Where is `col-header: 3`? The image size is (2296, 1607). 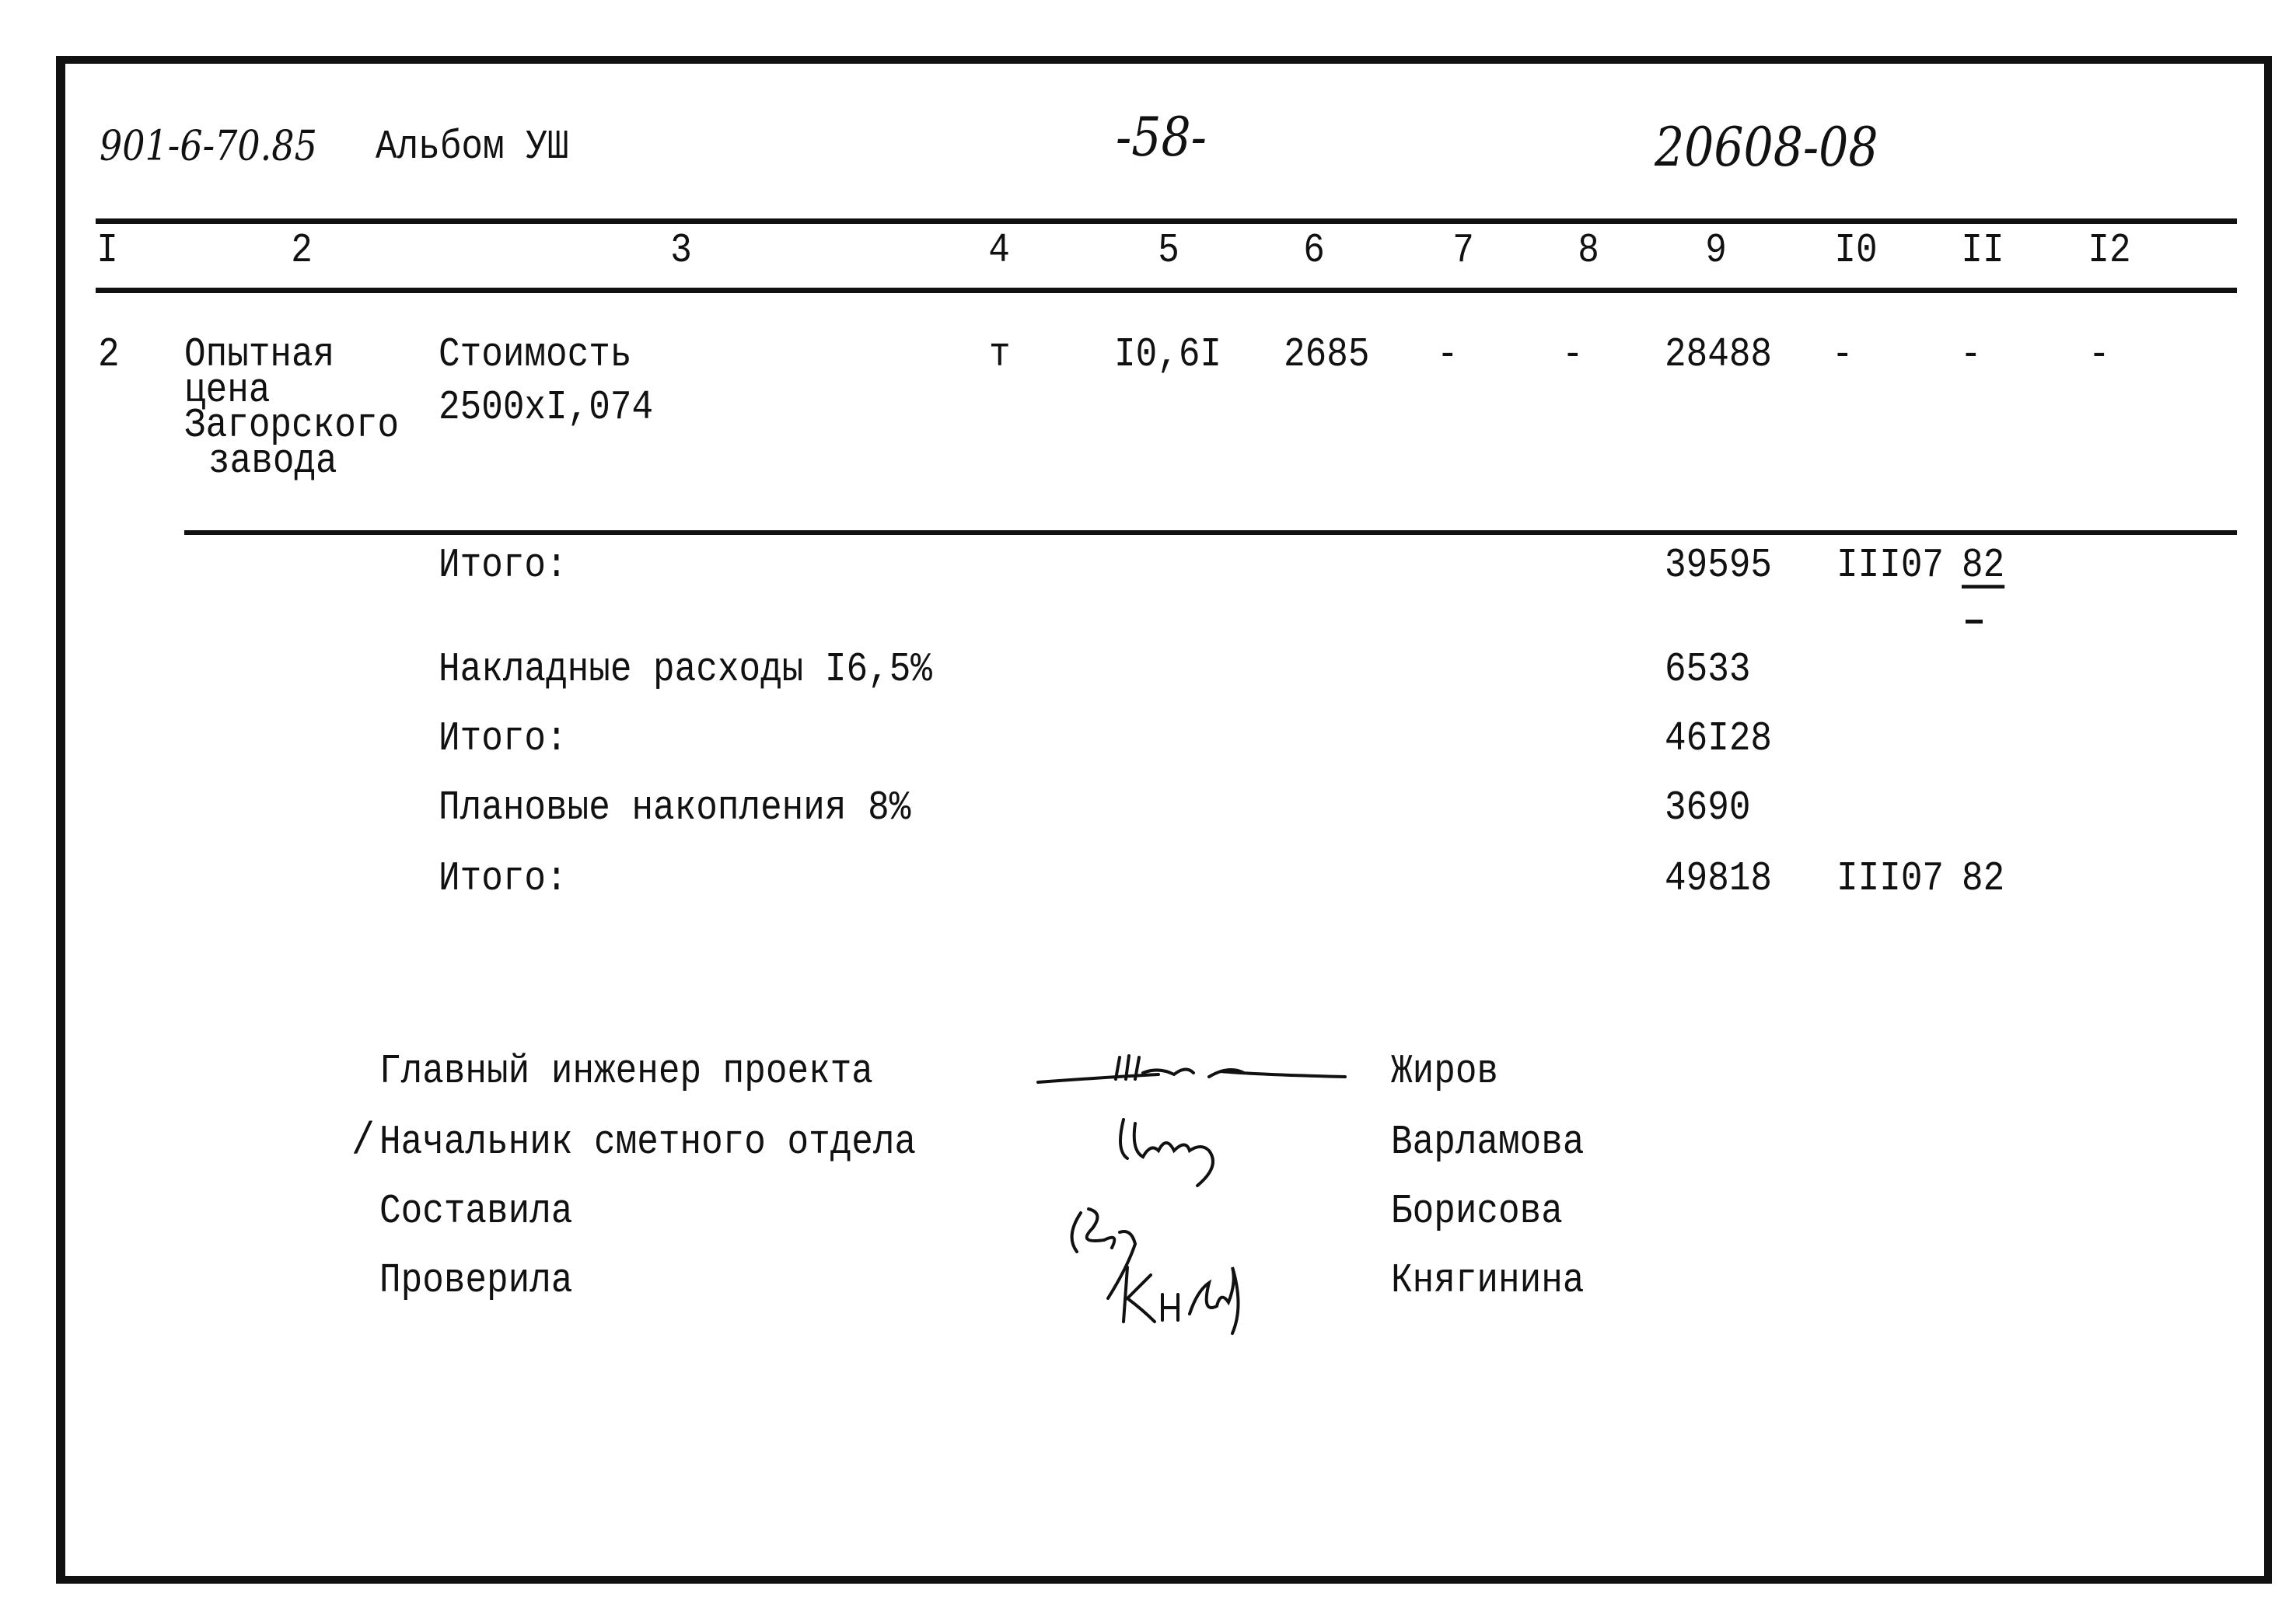
col-header: 3 is located at coordinates (681, 250).